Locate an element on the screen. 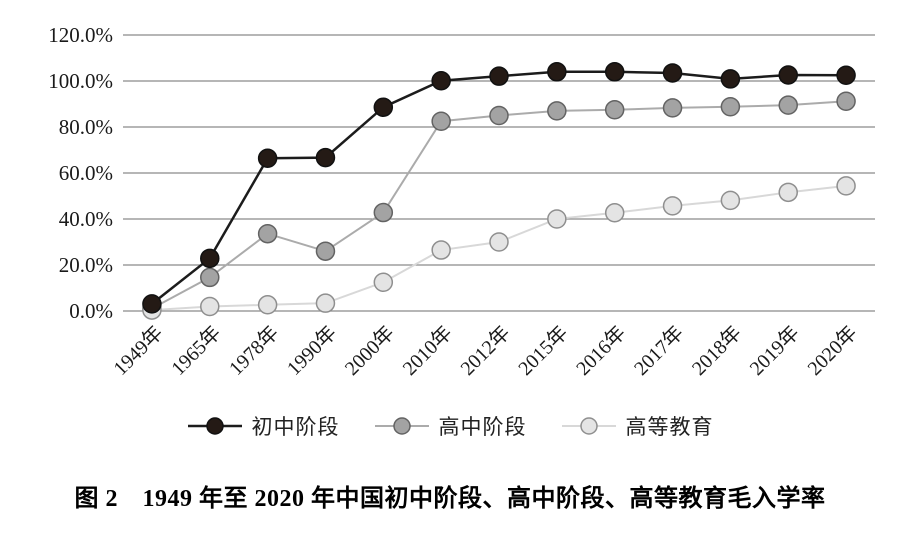 The width and height of the screenshot is (900, 539). chart-legend: 初中阶段 高中阶段 高等教育 is located at coordinates (450, 426).